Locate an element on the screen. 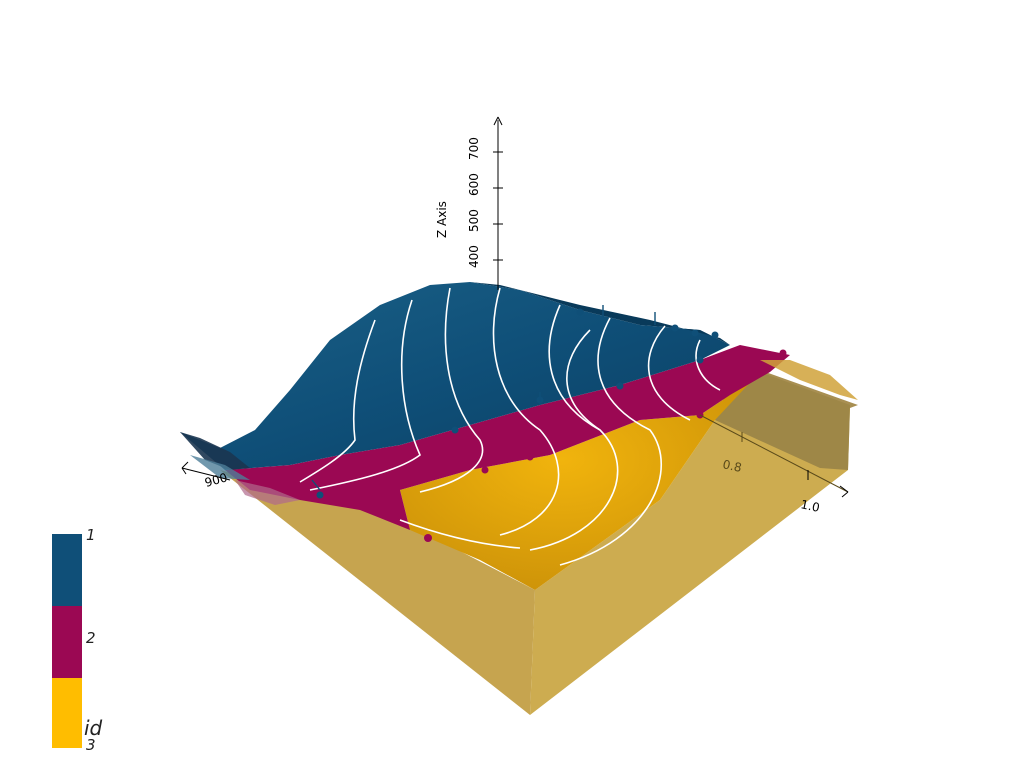 This screenshot has height=768, width=1024. unit-3-surface is located at coordinates (580, 481).